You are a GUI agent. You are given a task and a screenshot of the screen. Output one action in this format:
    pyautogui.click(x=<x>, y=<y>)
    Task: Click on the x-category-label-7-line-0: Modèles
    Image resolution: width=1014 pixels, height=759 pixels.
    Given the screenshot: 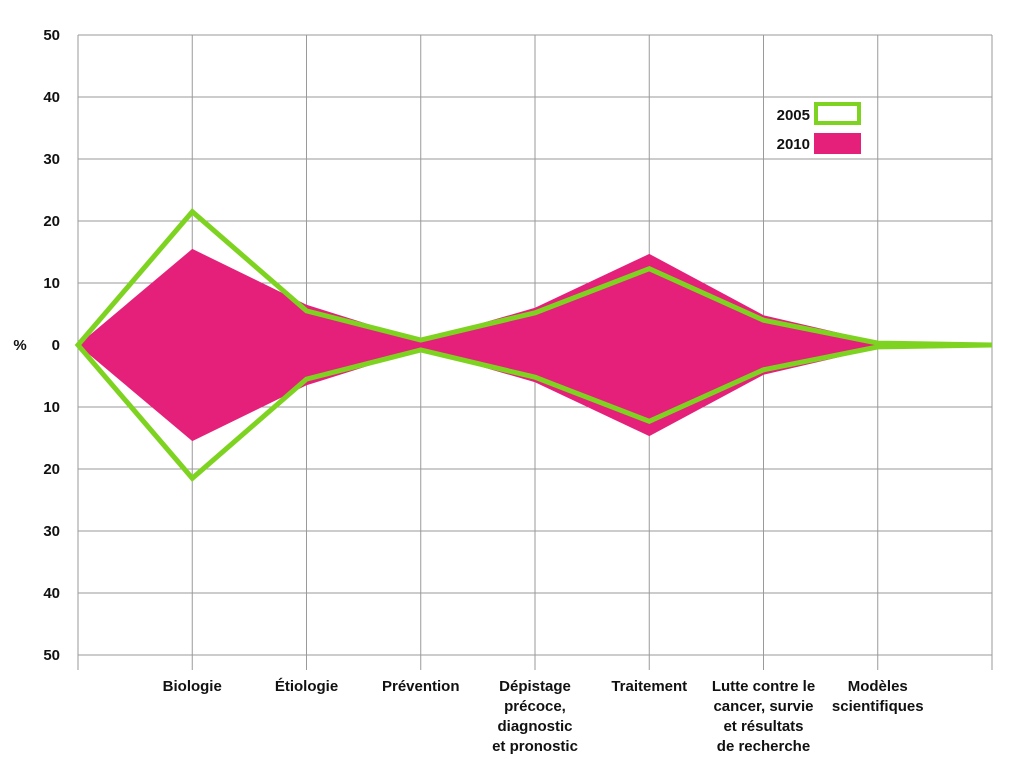 What is the action you would take?
    pyautogui.click(x=878, y=686)
    